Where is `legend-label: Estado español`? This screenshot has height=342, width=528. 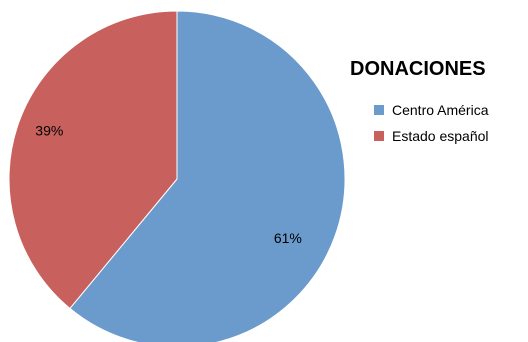
legend-label: Estado español is located at coordinates (440, 136).